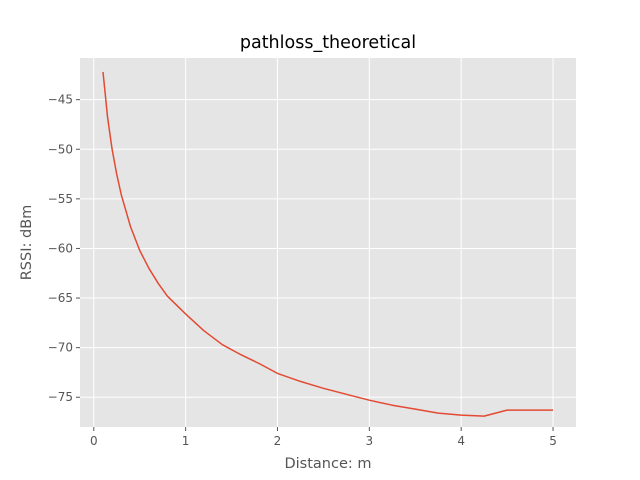 The width and height of the screenshot is (640, 480). I want to click on y-tick-label: −55, so click(60, 199).